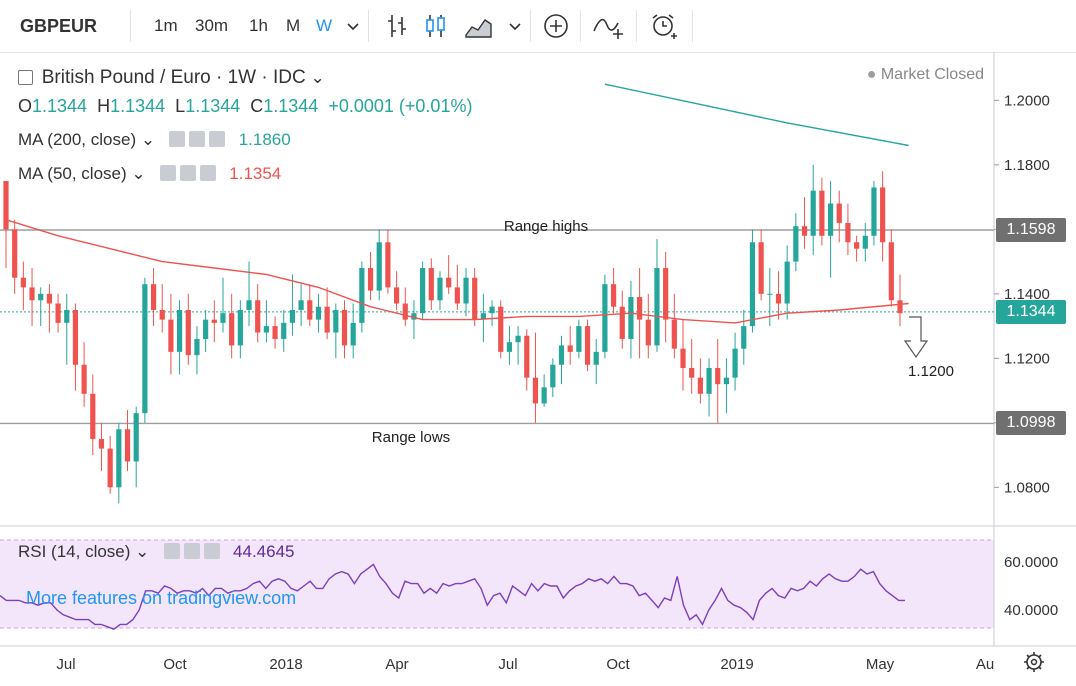  What do you see at coordinates (77, 139) in the screenshot?
I see `ma200-label: MA (200, close)` at bounding box center [77, 139].